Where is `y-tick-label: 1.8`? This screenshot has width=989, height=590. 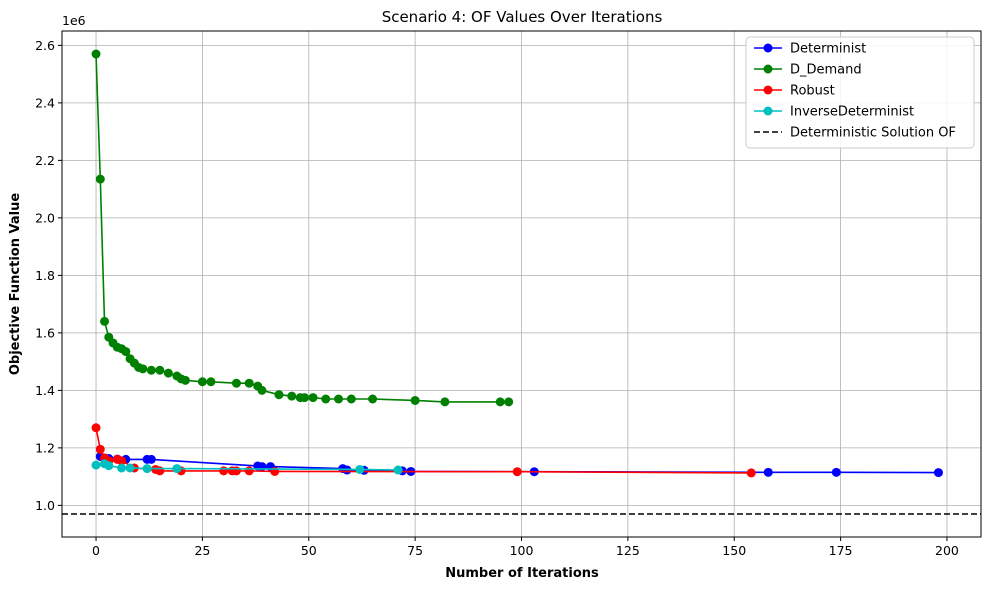 y-tick-label: 1.8 is located at coordinates (45, 275).